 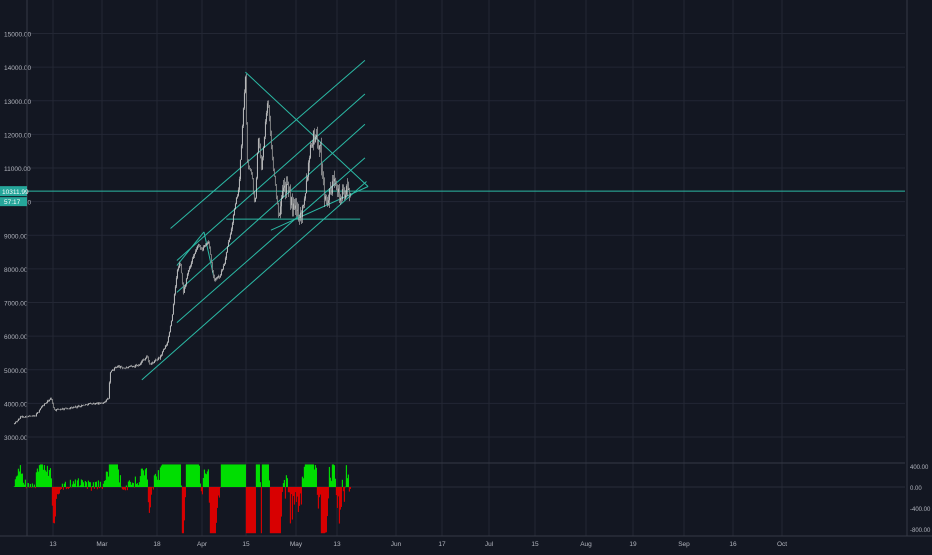 I want to click on price-tick-label: 7000.00, so click(x=16, y=304).